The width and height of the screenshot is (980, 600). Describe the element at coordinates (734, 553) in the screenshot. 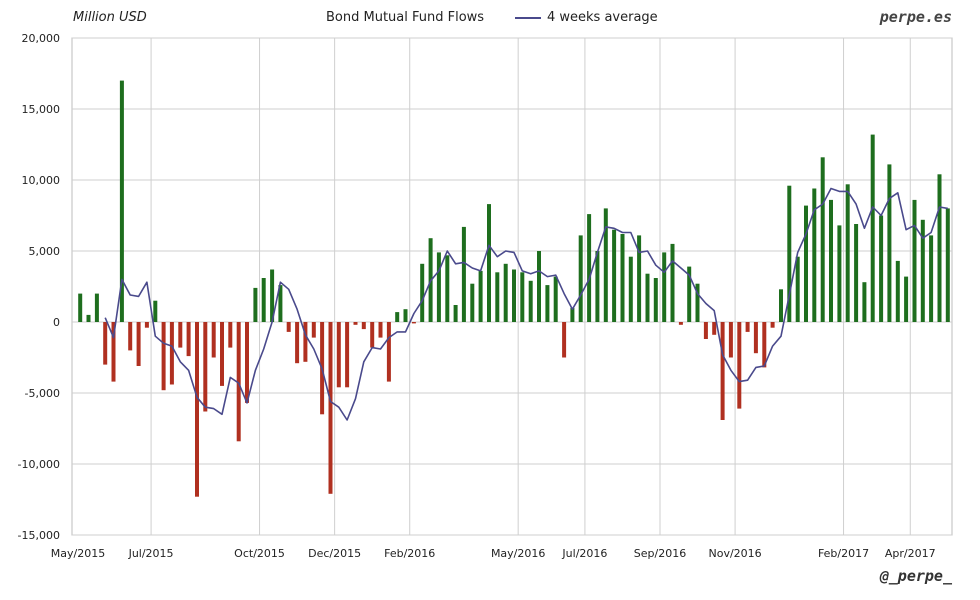

I see `x-tick-label: Nov/2016` at that location.